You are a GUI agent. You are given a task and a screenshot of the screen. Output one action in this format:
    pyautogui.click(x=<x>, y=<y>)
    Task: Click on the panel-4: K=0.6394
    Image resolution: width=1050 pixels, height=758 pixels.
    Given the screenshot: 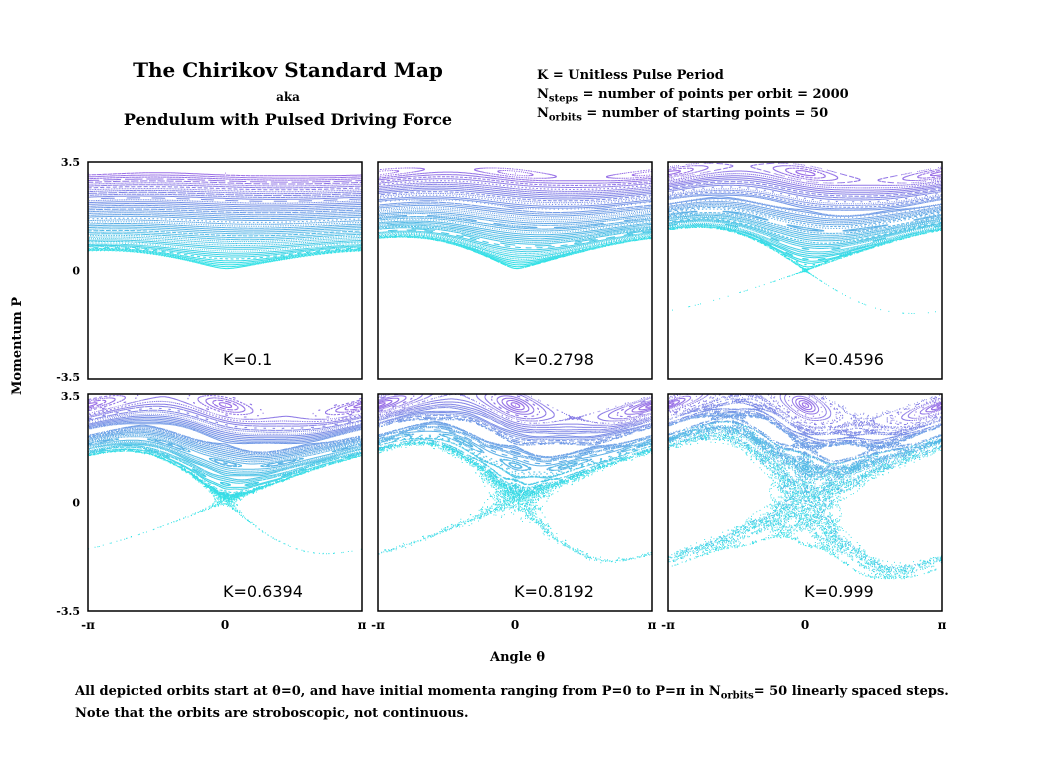 What is the action you would take?
    pyautogui.click(x=225, y=502)
    